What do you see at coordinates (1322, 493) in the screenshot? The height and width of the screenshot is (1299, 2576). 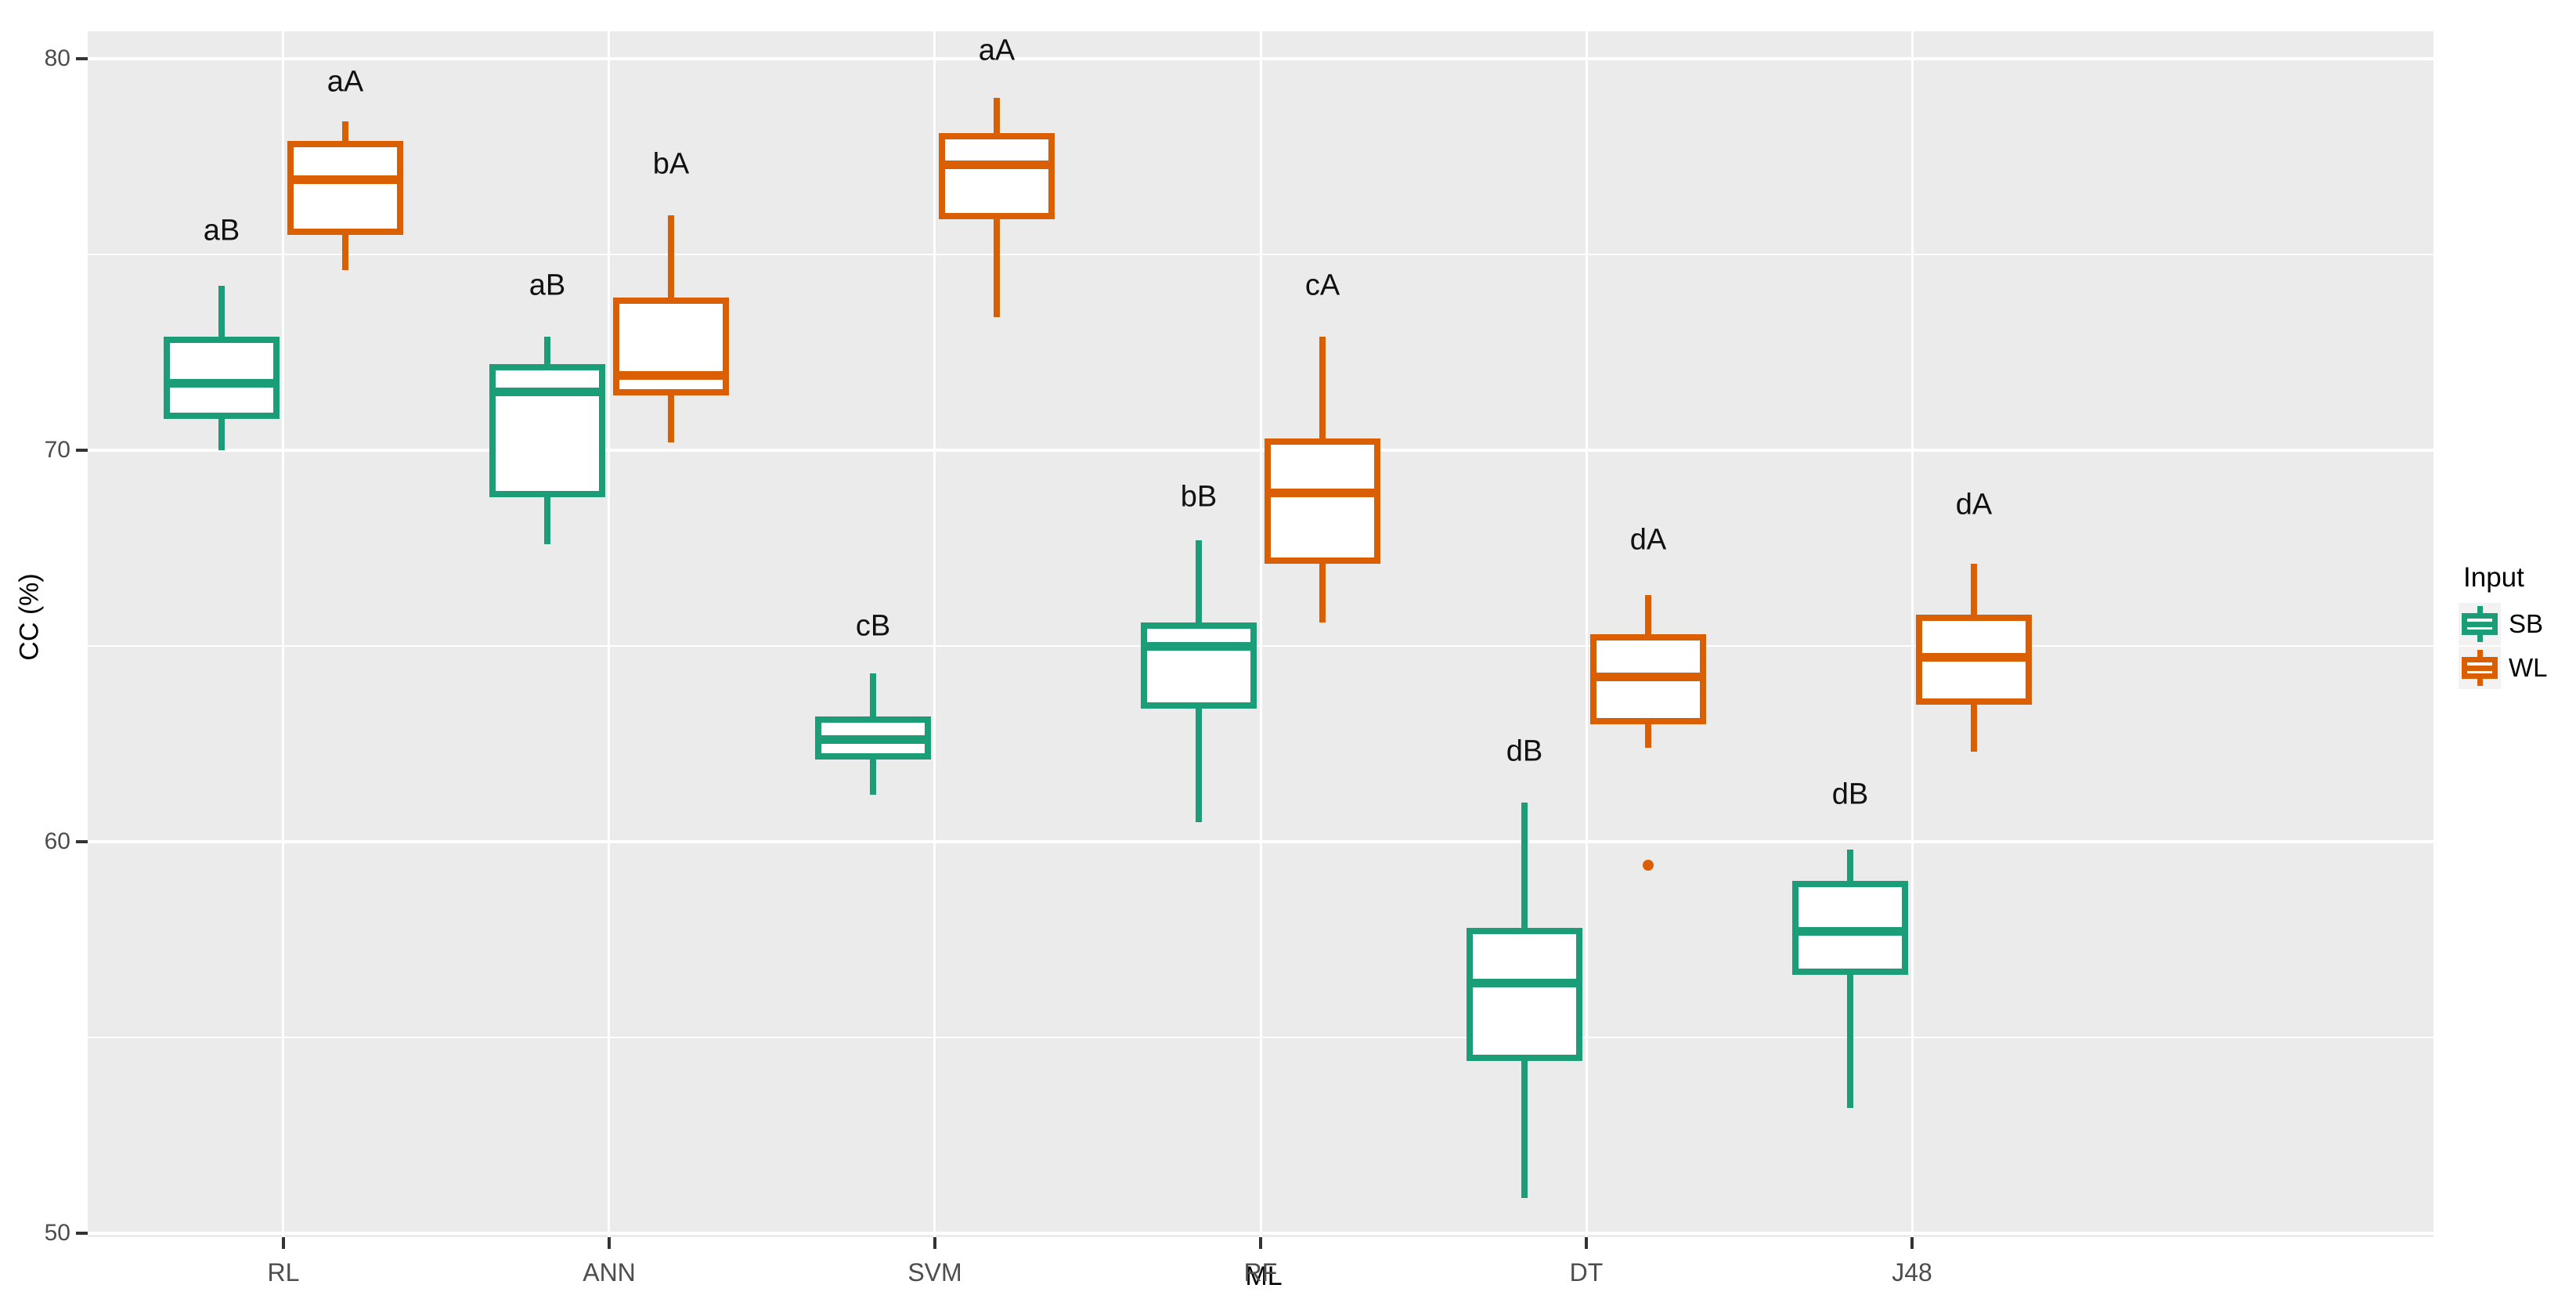 I see `median-line-RF-WL` at bounding box center [1322, 493].